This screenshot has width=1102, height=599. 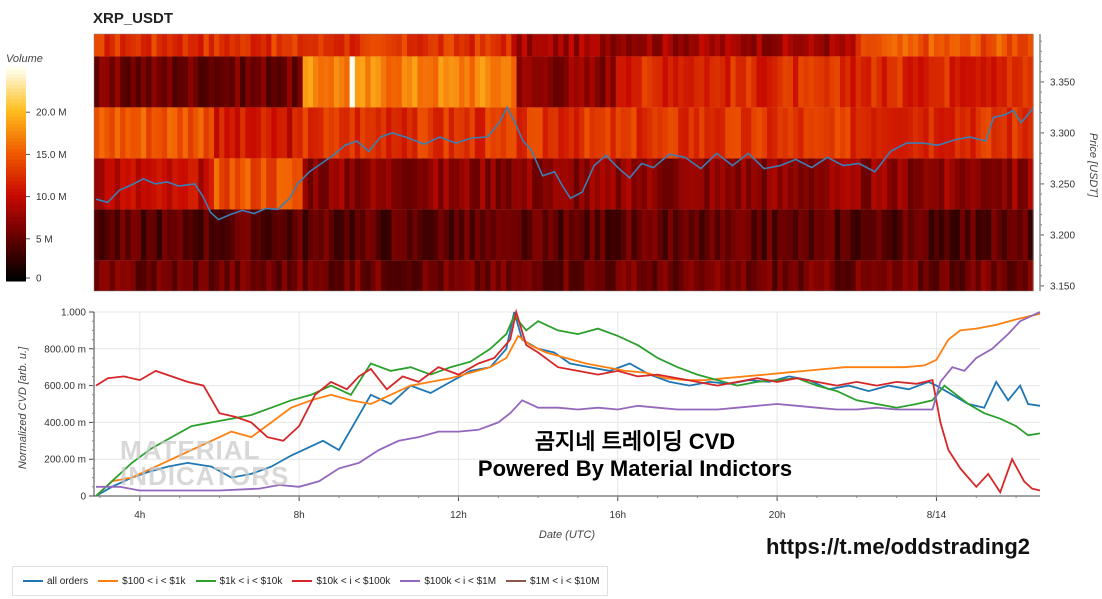 I want to click on price-tick-label: 3.300, so click(x=1062, y=133).